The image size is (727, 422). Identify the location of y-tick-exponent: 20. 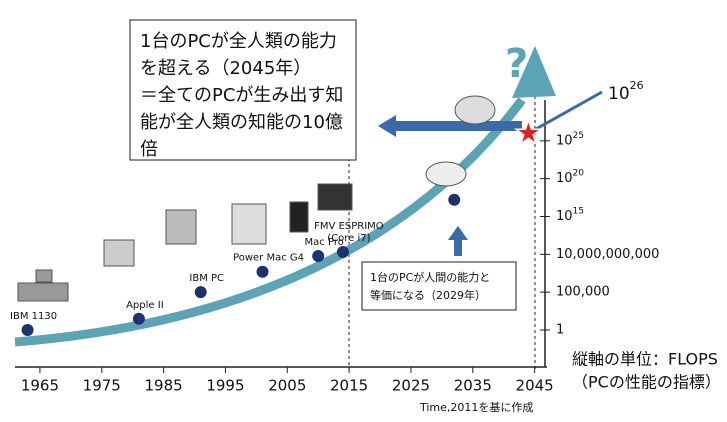
(579, 173).